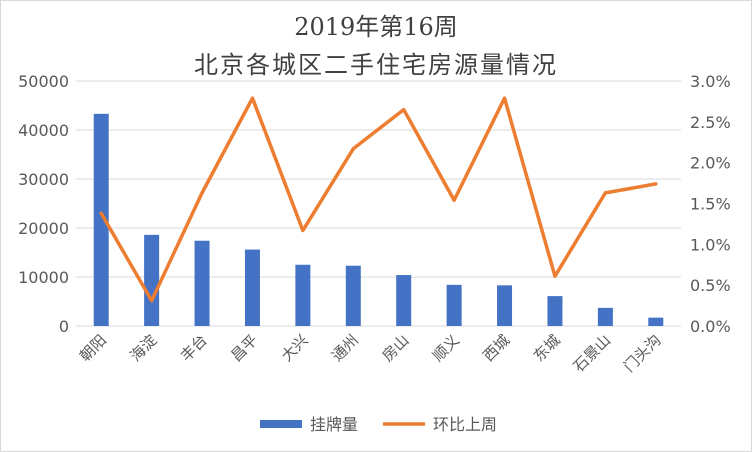 This screenshot has height=452, width=752. Describe the element at coordinates (43, 179) in the screenshot. I see `y-left-tick-label: 30000` at that location.